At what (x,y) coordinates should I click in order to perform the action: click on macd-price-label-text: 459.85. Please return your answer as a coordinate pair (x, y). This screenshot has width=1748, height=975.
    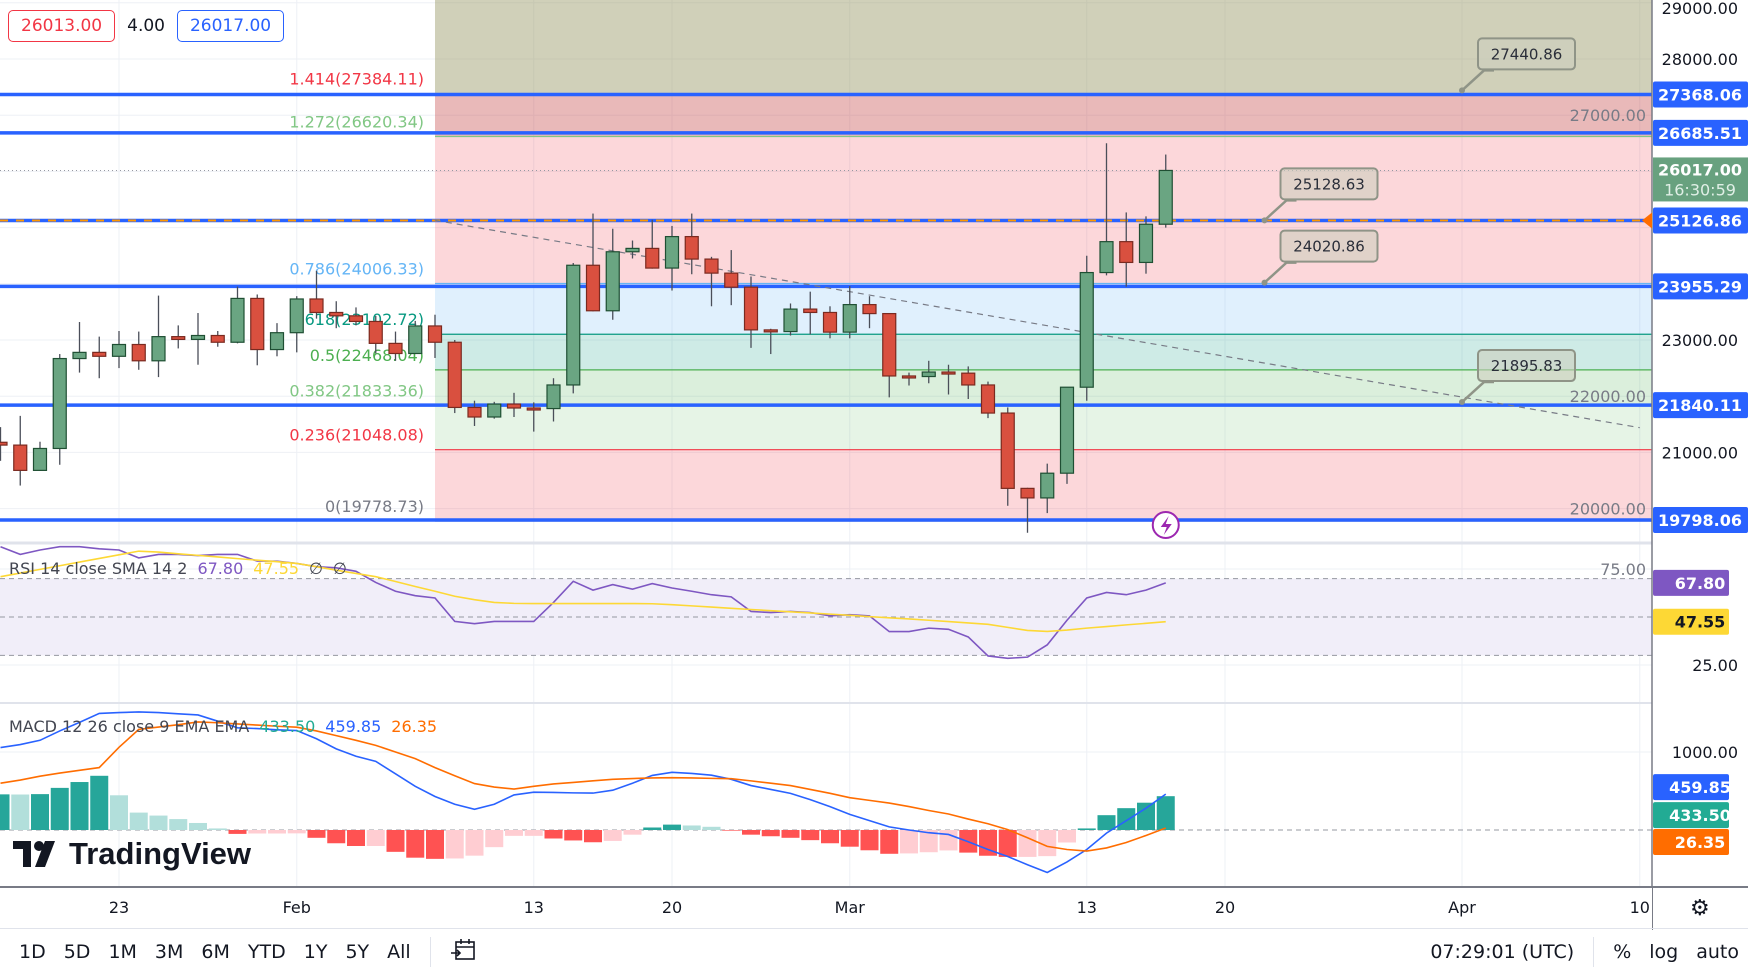
    Looking at the image, I should click on (1700, 787).